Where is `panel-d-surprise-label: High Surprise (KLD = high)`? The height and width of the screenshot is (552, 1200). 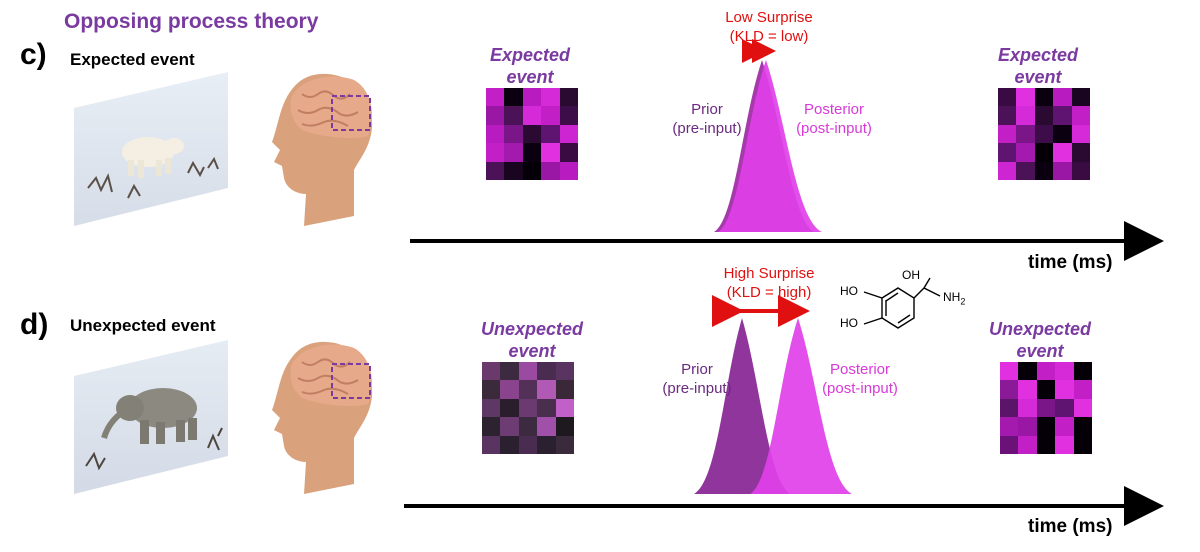
panel-d-surprise-label: High Surprise (KLD = high) is located at coordinates (769, 283).